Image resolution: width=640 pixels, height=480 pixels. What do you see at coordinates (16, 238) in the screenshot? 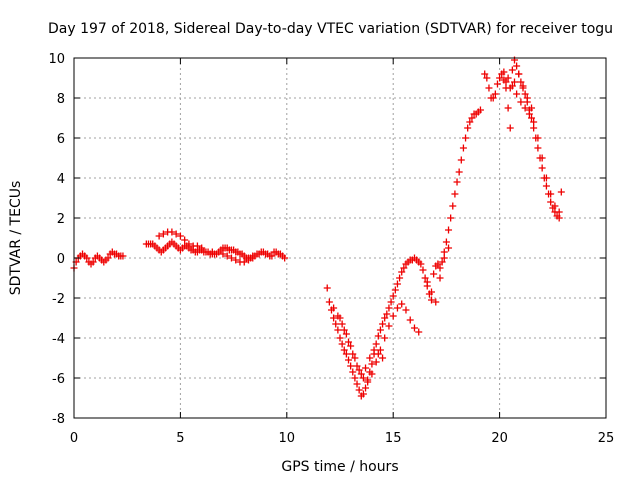
I see `y-axis-title: SDTVAR / TECUs` at bounding box center [16, 238].